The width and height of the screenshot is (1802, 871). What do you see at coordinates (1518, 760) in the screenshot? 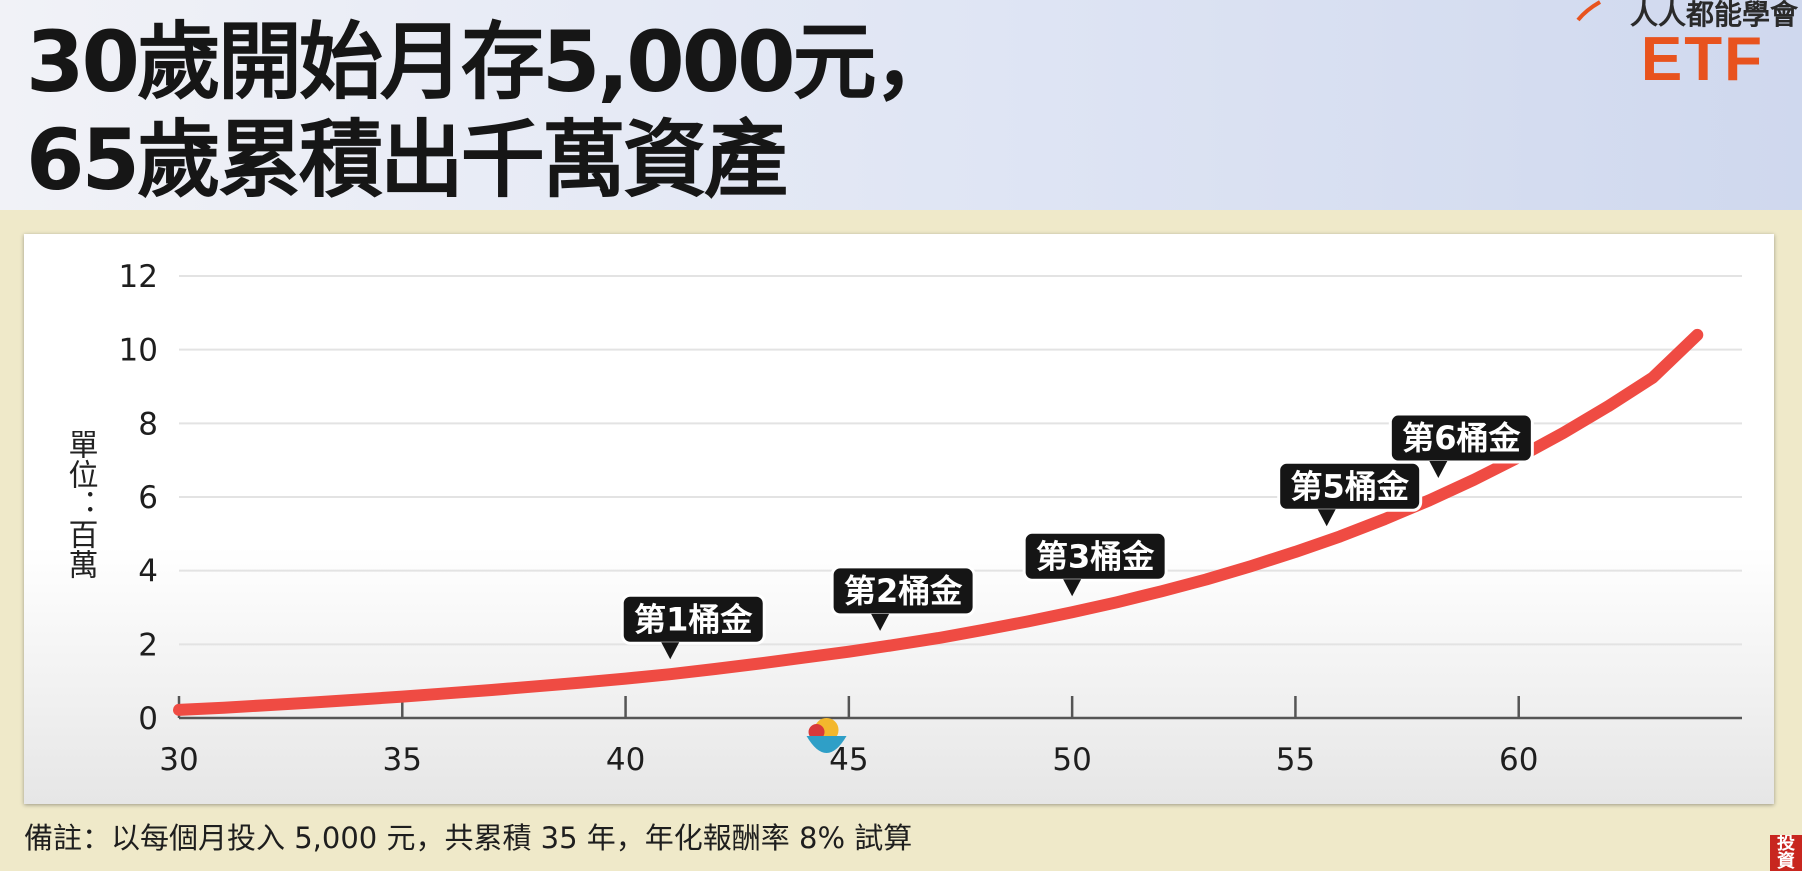
I see `x-tick-label: 60` at bounding box center [1518, 760].